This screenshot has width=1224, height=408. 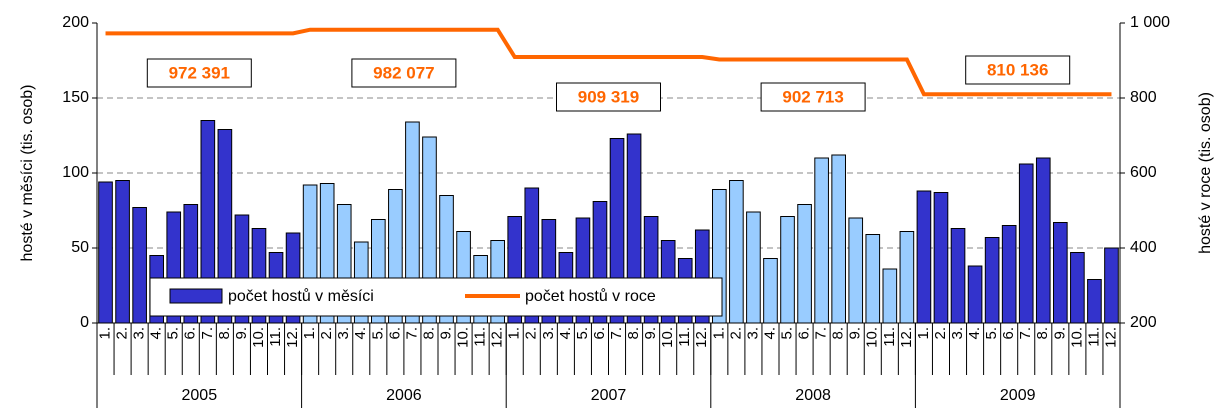 What do you see at coordinates (75, 22) in the screenshot?
I see `y-tick-label: 200` at bounding box center [75, 22].